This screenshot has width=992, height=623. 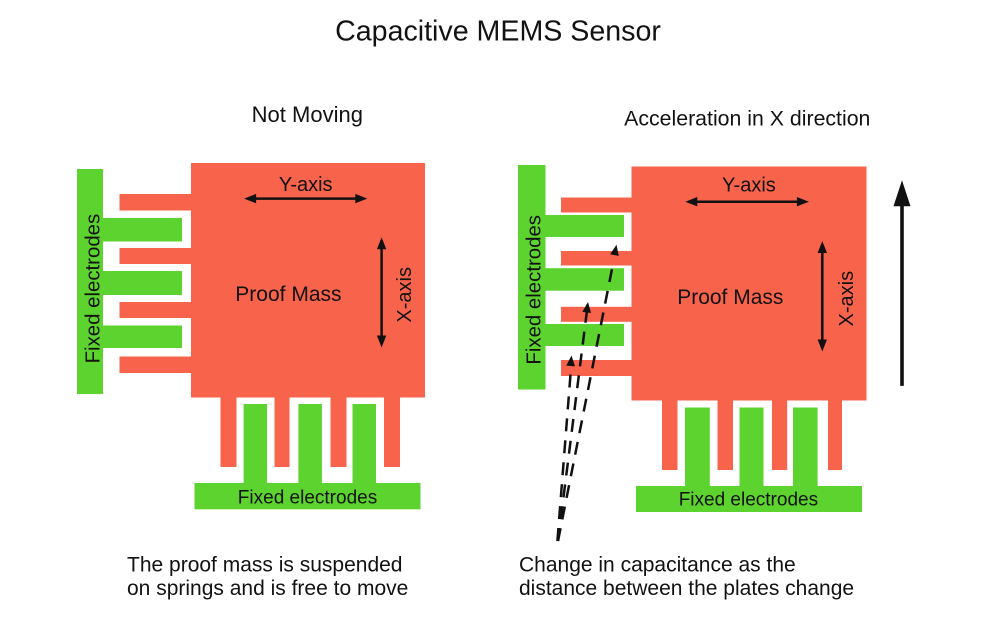 I want to click on svg-text: on springs and is free to move, so click(x=267, y=588).